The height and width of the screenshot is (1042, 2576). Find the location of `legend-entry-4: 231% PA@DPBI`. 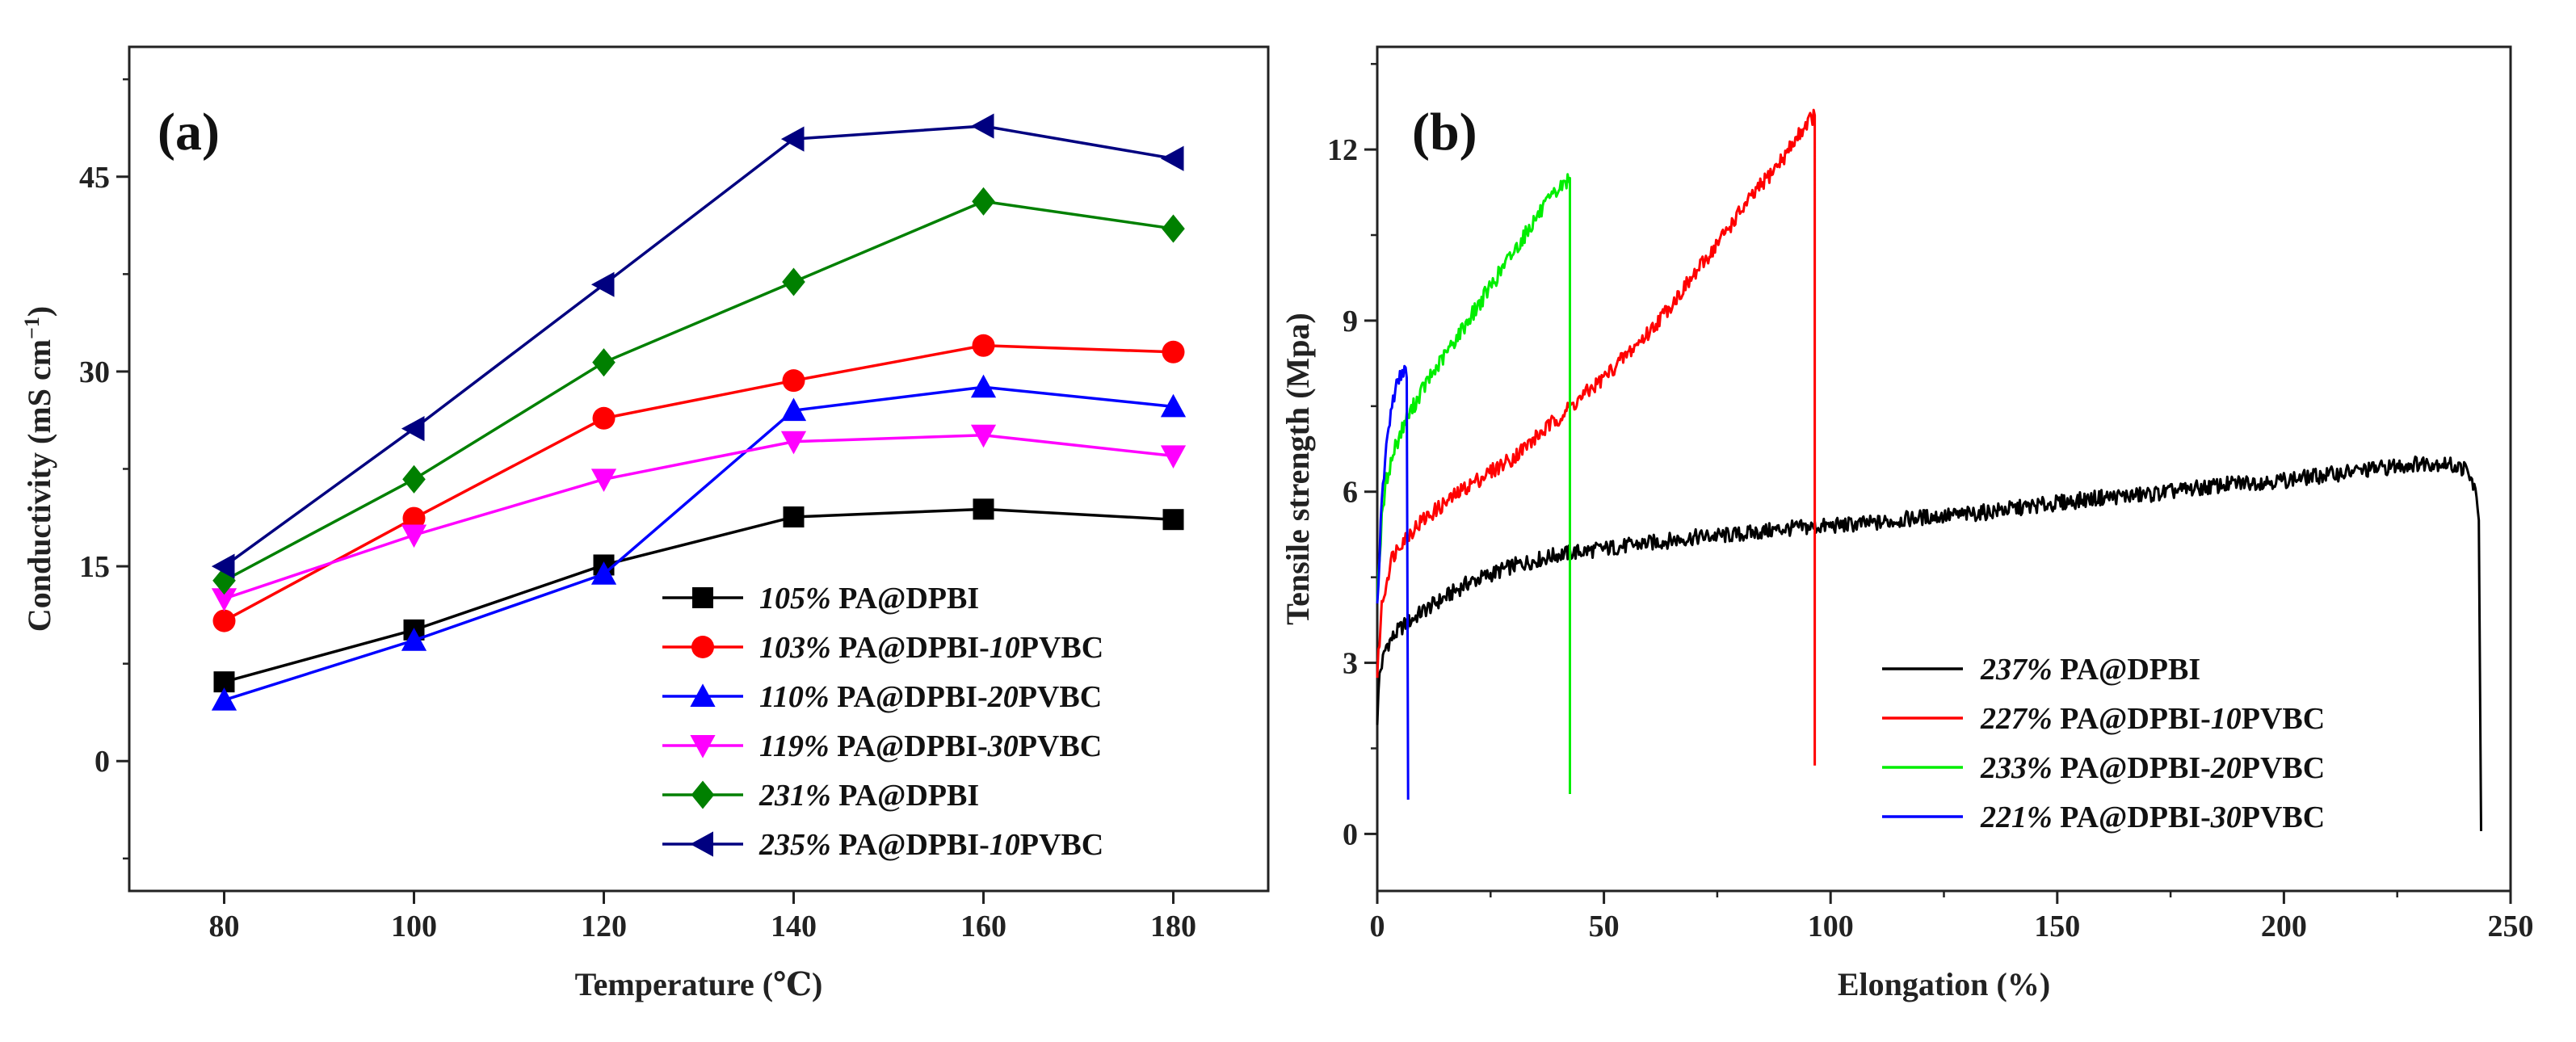

legend-entry-4: 231% PA@DPBI is located at coordinates (821, 796).